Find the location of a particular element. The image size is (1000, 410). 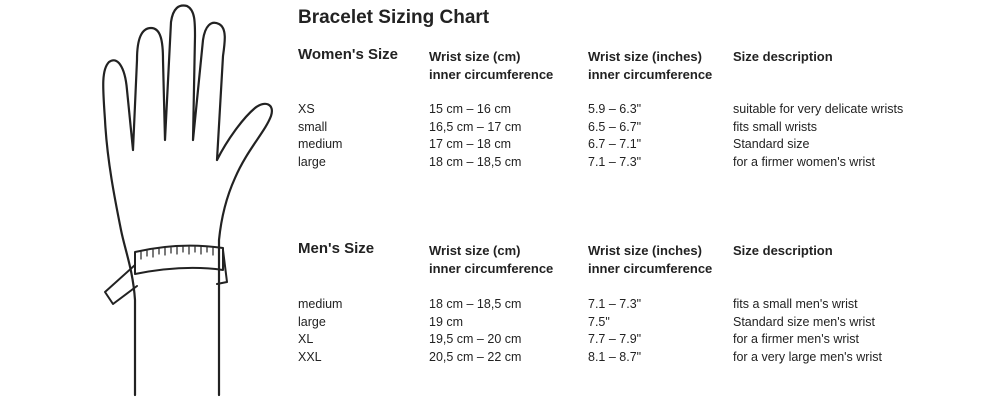

row-wrist-cm: 15 cm – 16 cm is located at coordinates (470, 109).